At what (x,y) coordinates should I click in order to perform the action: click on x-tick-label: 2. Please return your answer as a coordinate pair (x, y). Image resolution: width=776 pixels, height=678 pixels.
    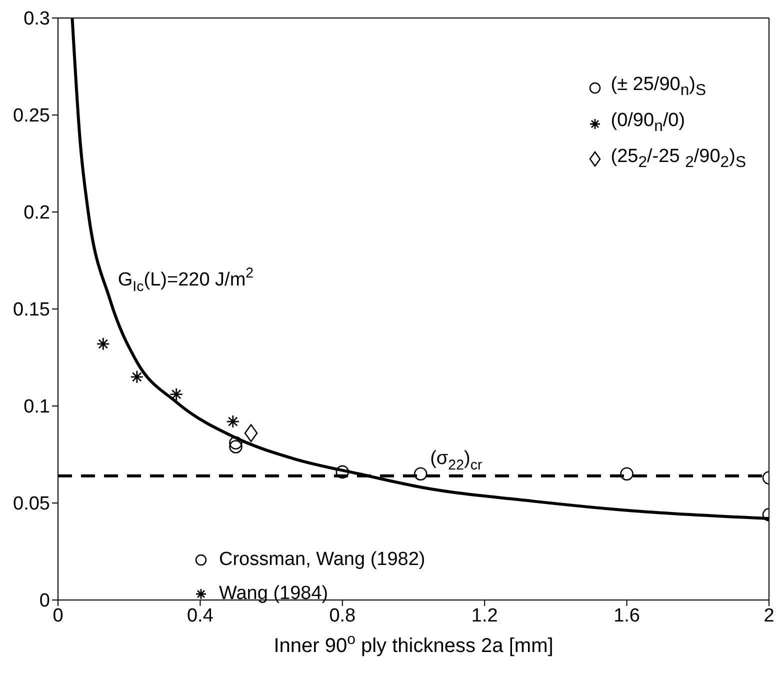
    Looking at the image, I should click on (769, 615).